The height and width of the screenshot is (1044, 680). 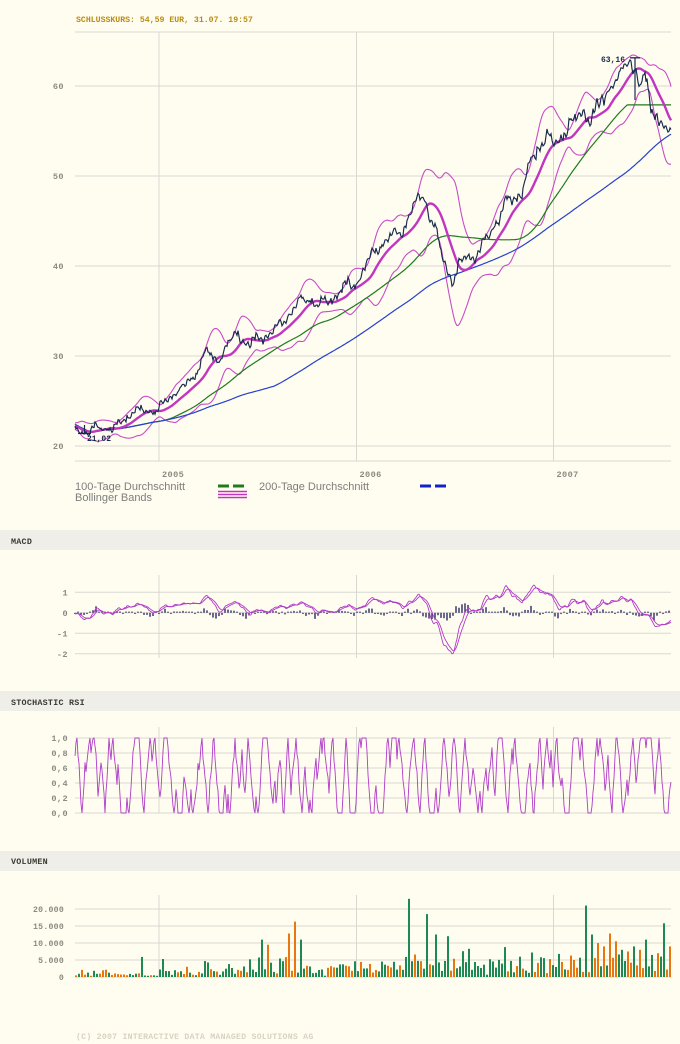 I want to click on svg-text: Bollinger Bands, so click(x=114, y=498).